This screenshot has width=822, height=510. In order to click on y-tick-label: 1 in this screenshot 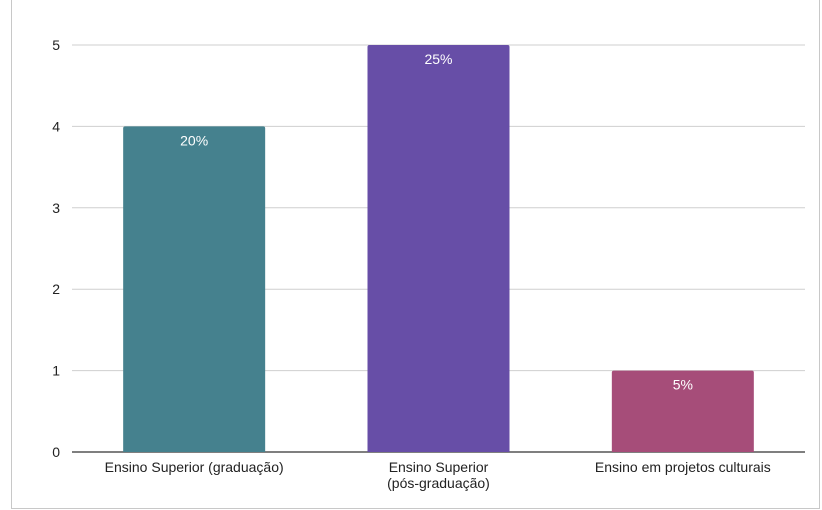, I will do `click(56, 371)`.